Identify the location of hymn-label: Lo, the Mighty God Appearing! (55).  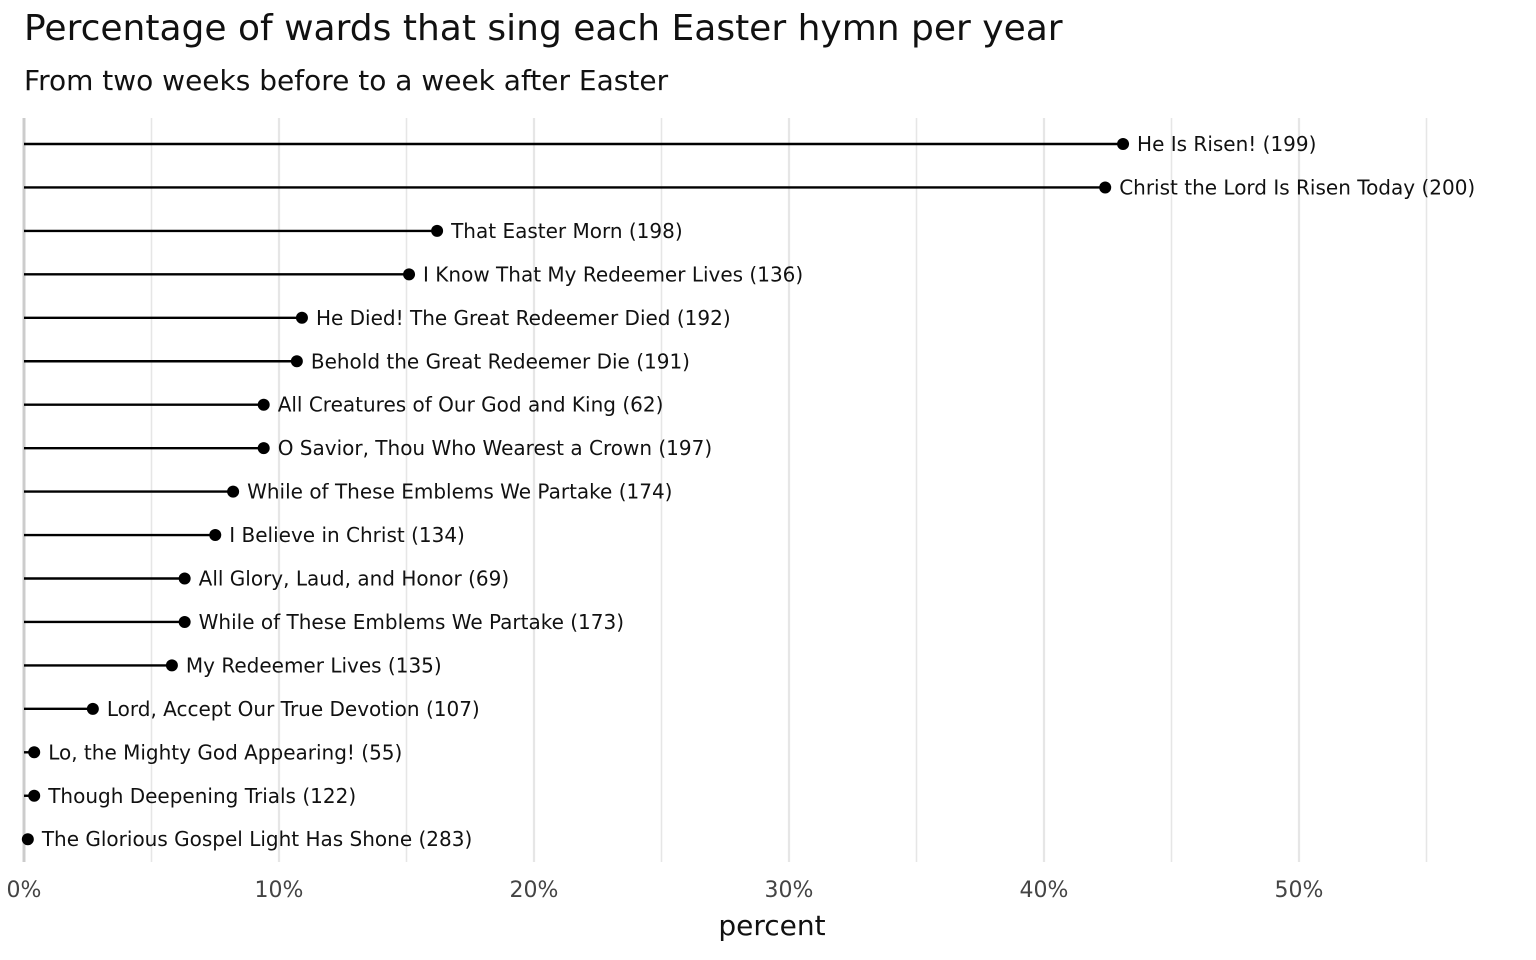
(225, 752).